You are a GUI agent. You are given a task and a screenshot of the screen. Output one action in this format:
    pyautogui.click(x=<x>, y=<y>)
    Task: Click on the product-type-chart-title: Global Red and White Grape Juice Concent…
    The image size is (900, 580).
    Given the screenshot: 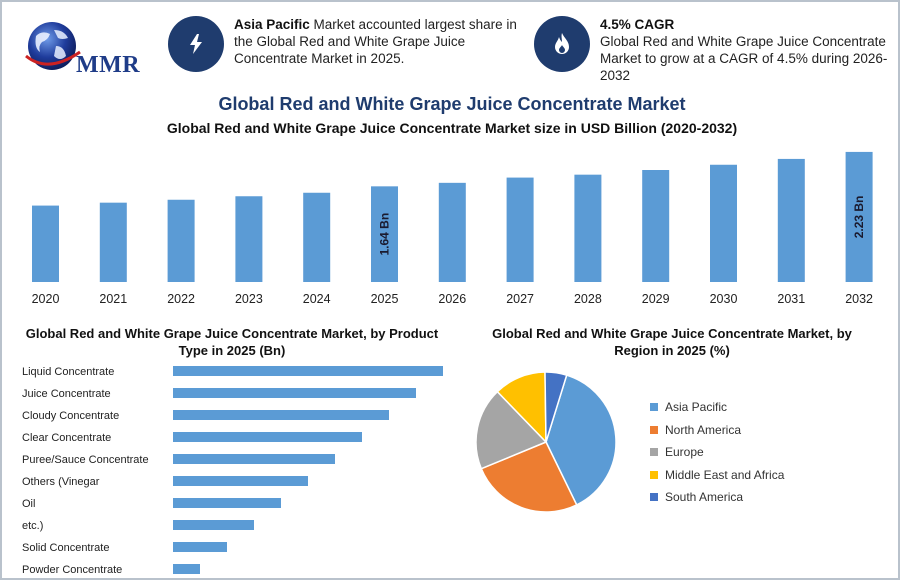 What is the action you would take?
    pyautogui.click(x=232, y=342)
    